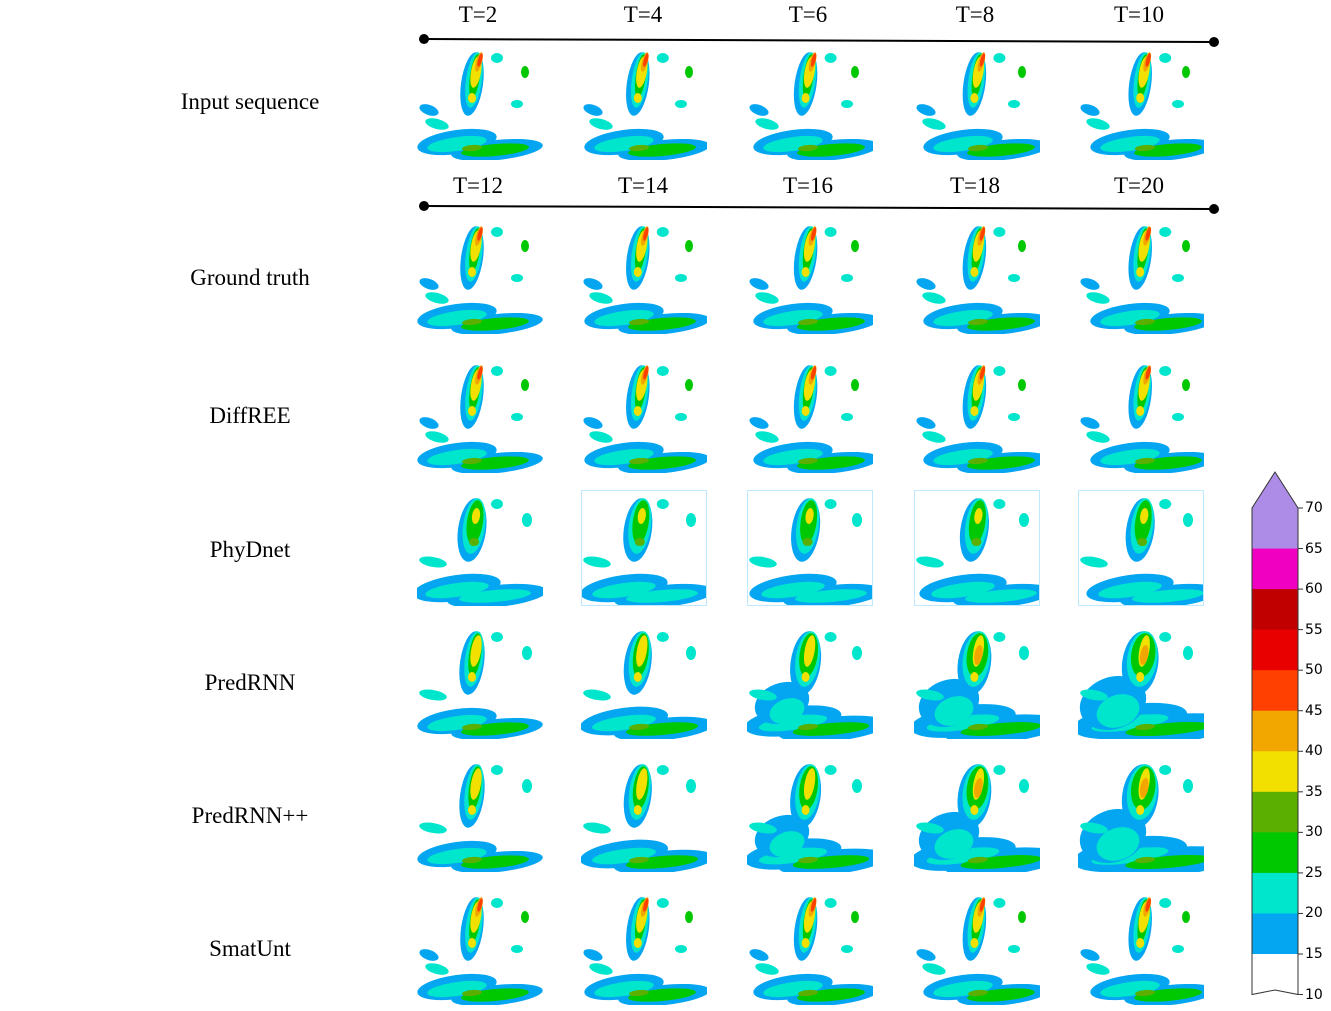 The height and width of the screenshot is (1011, 1331). What do you see at coordinates (975, 185) in the screenshot?
I see `time-label: T=18` at bounding box center [975, 185].